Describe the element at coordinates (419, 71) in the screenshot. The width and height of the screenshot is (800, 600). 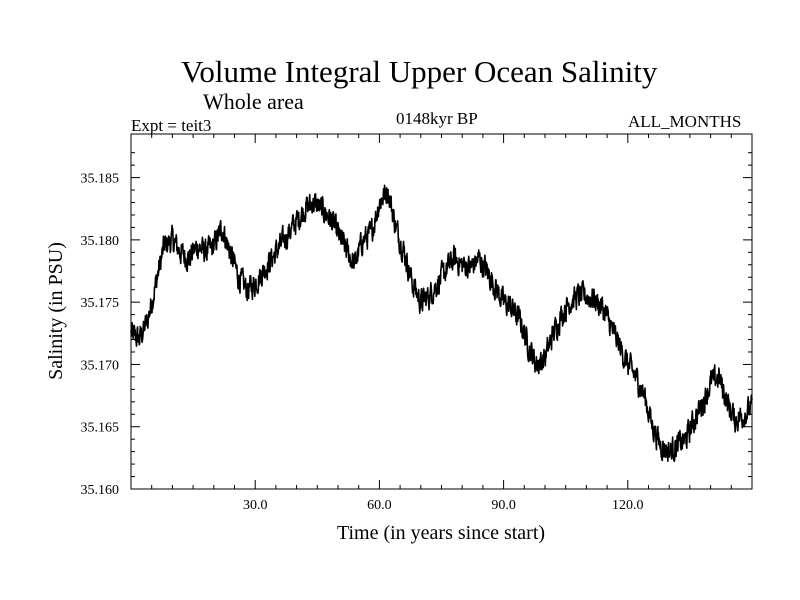
I see `chart-title: Volume Integral Upper Ocean Salinity` at that location.